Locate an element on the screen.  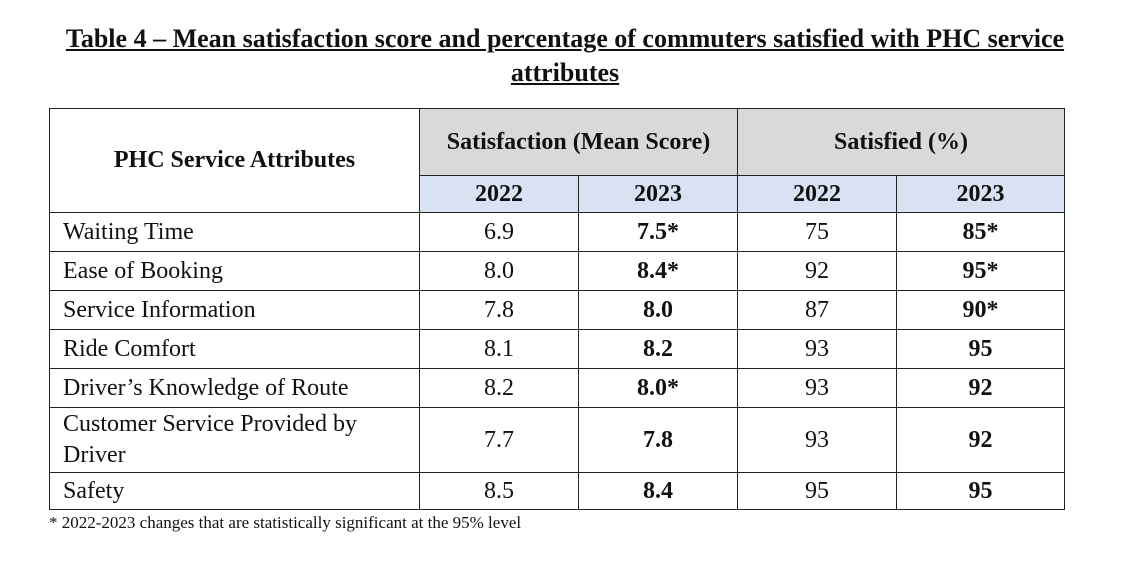
header-year-sat-2022: 2022 is located at coordinates (499, 194).